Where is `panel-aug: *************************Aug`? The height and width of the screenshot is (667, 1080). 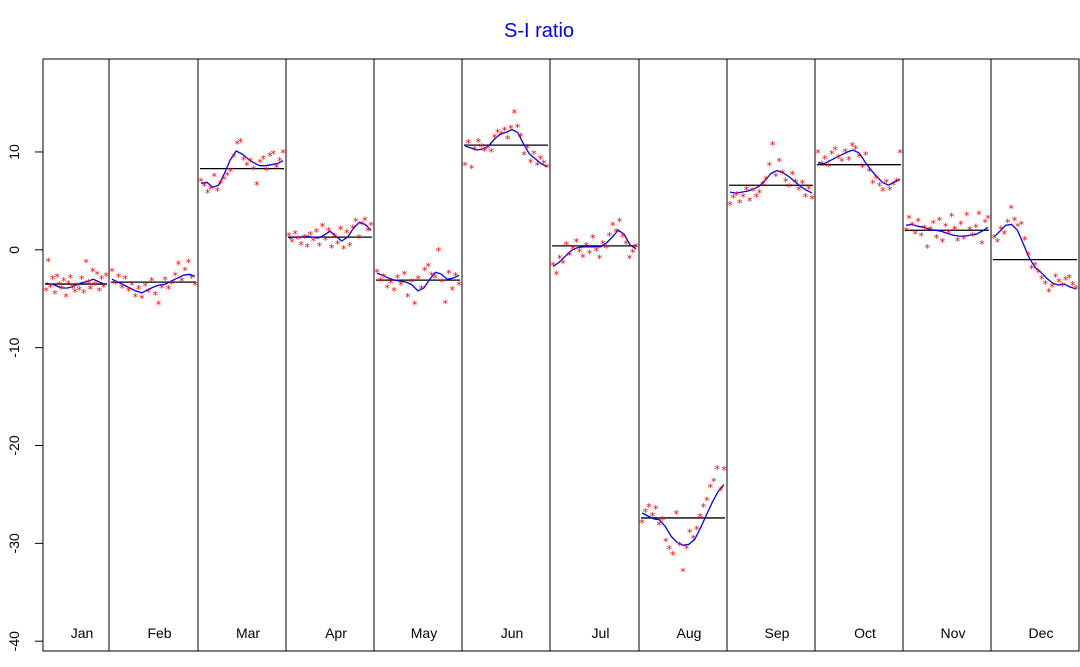
panel-aug: *************************Aug is located at coordinates (683, 552).